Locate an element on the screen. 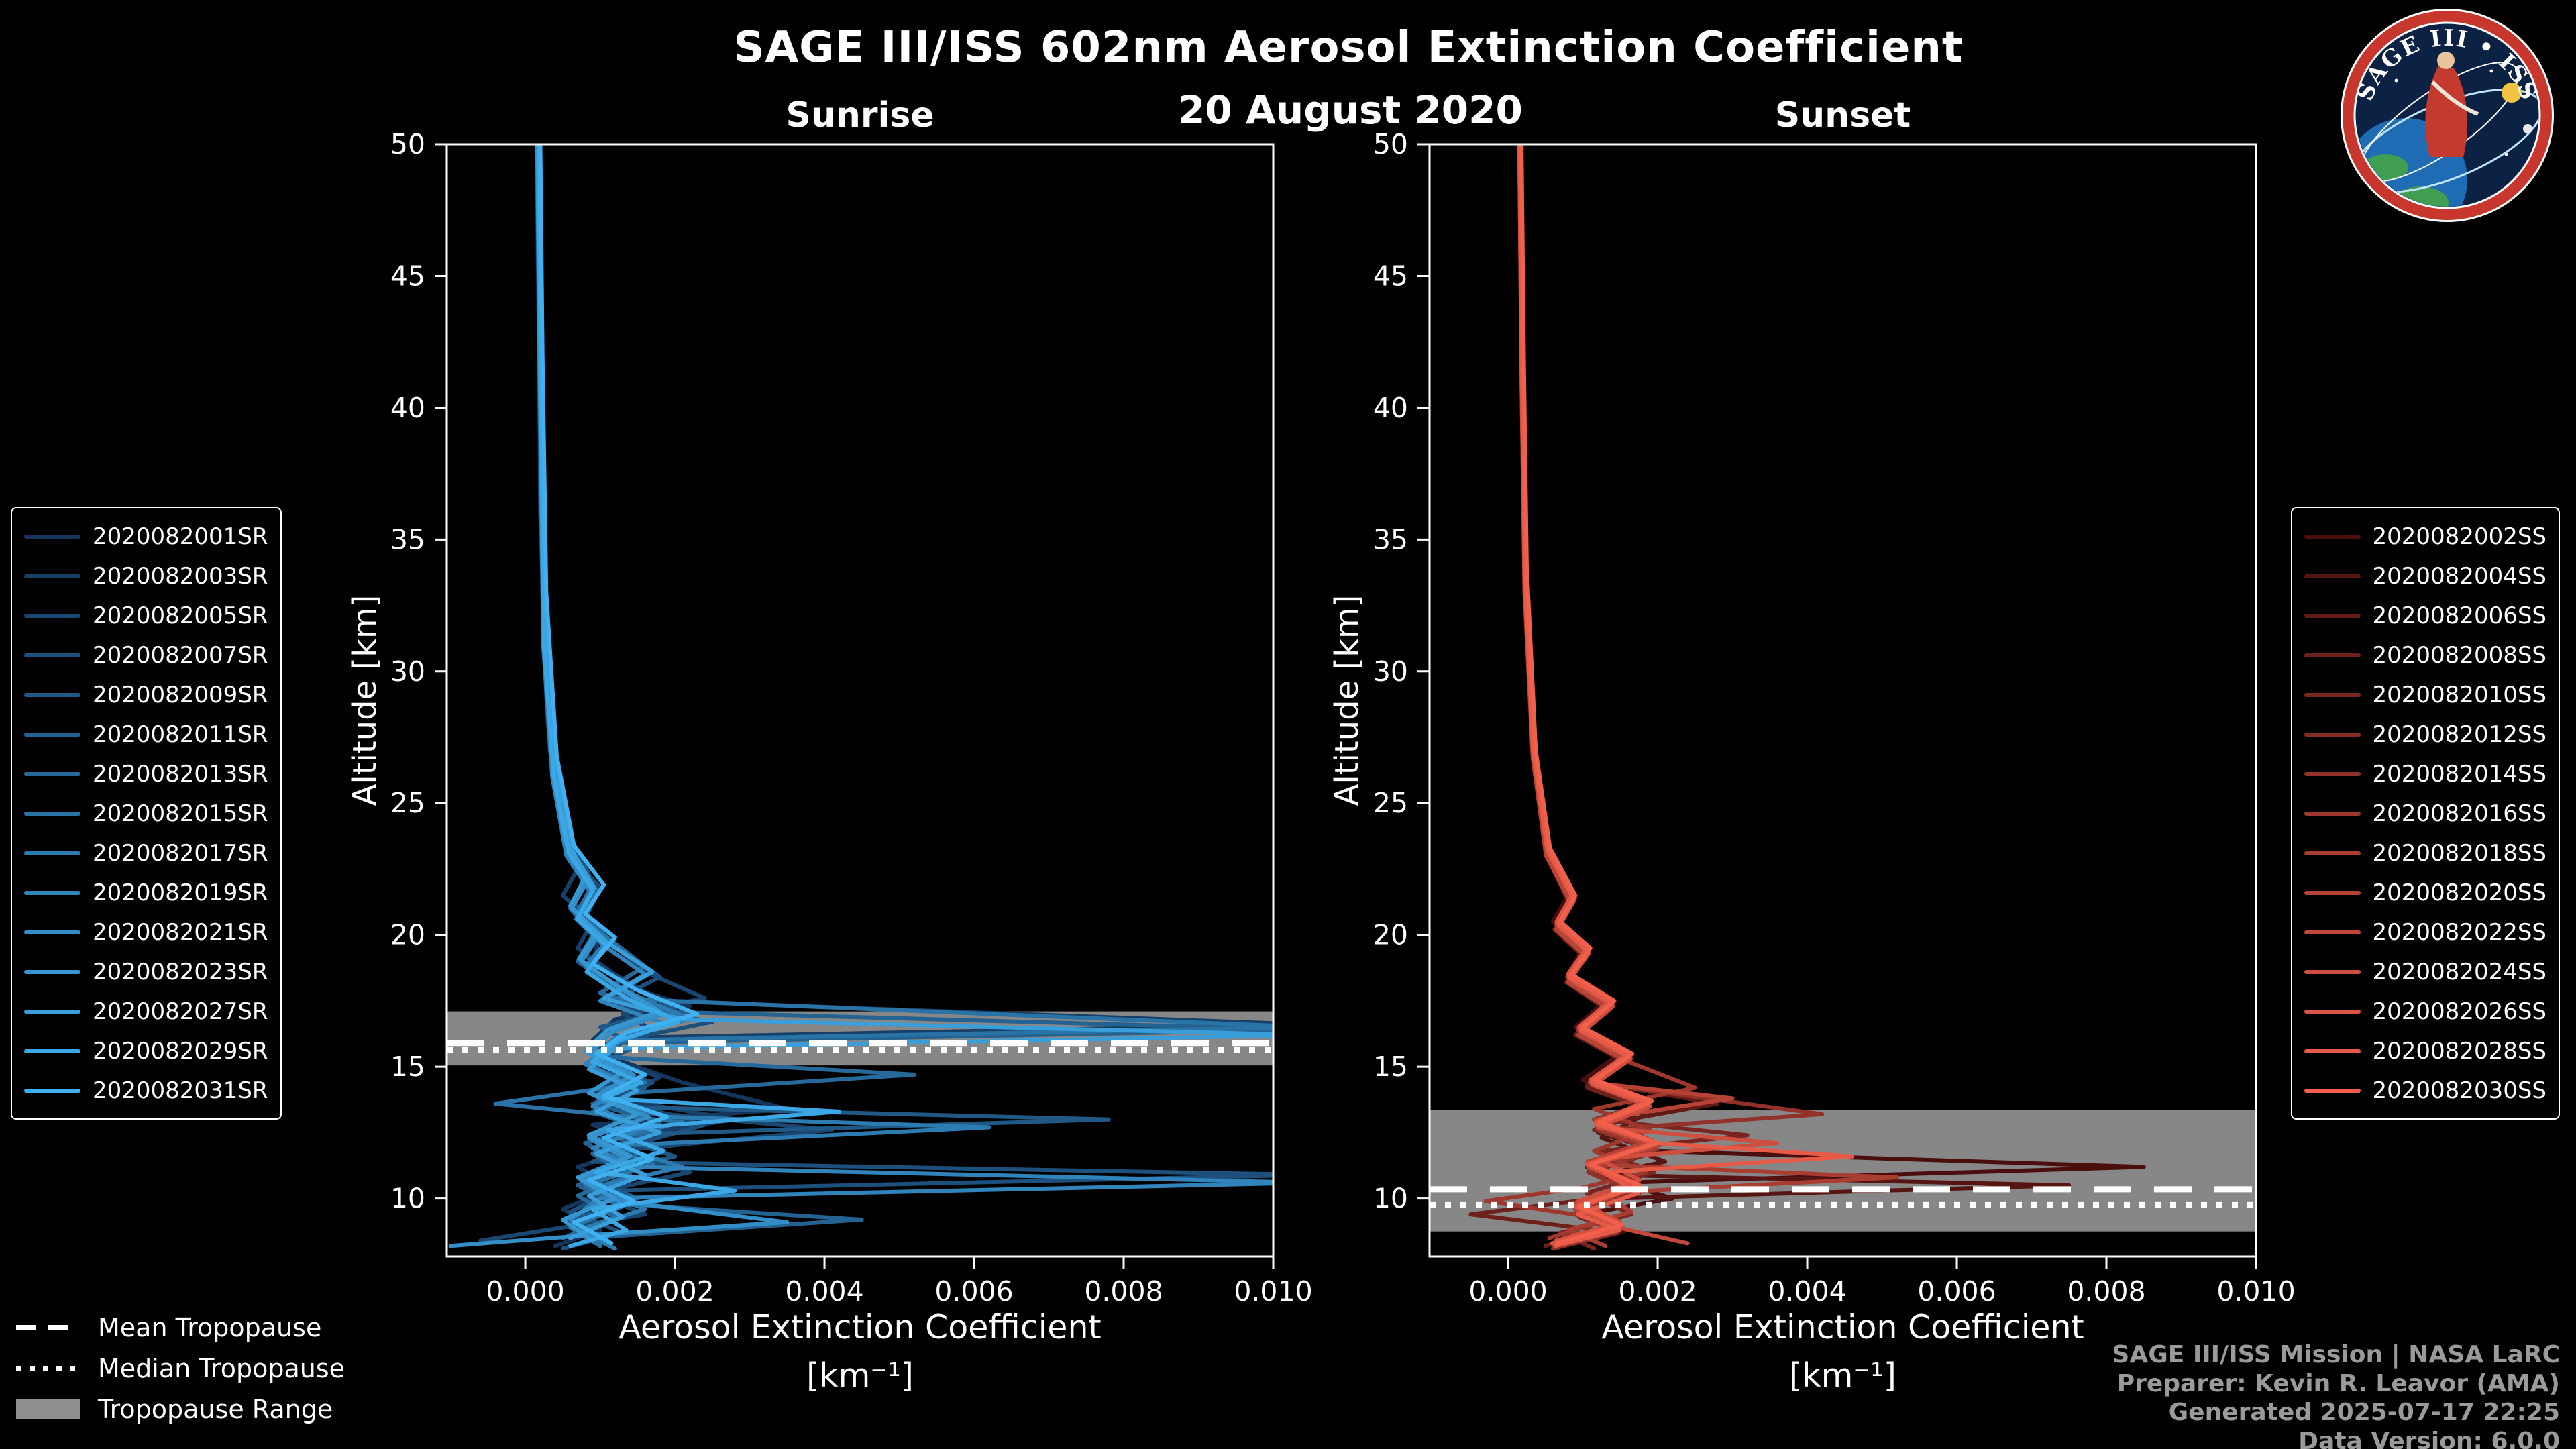  legend-label: 2020082027SR is located at coordinates (180, 1011).